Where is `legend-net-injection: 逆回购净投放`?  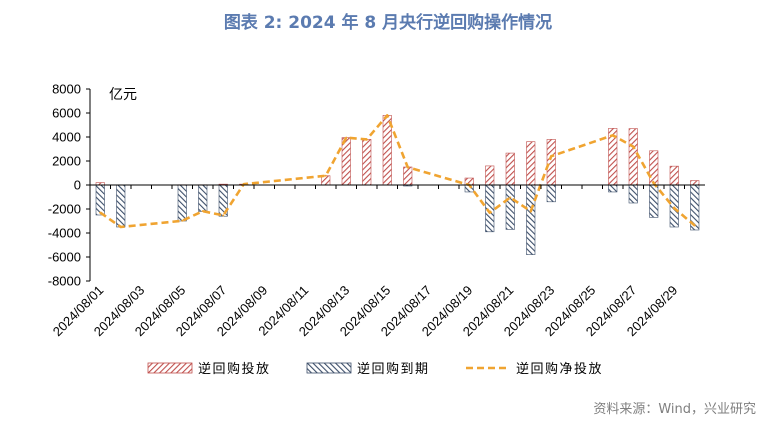 legend-net-injection: 逆回购净投放 is located at coordinates (534, 369).